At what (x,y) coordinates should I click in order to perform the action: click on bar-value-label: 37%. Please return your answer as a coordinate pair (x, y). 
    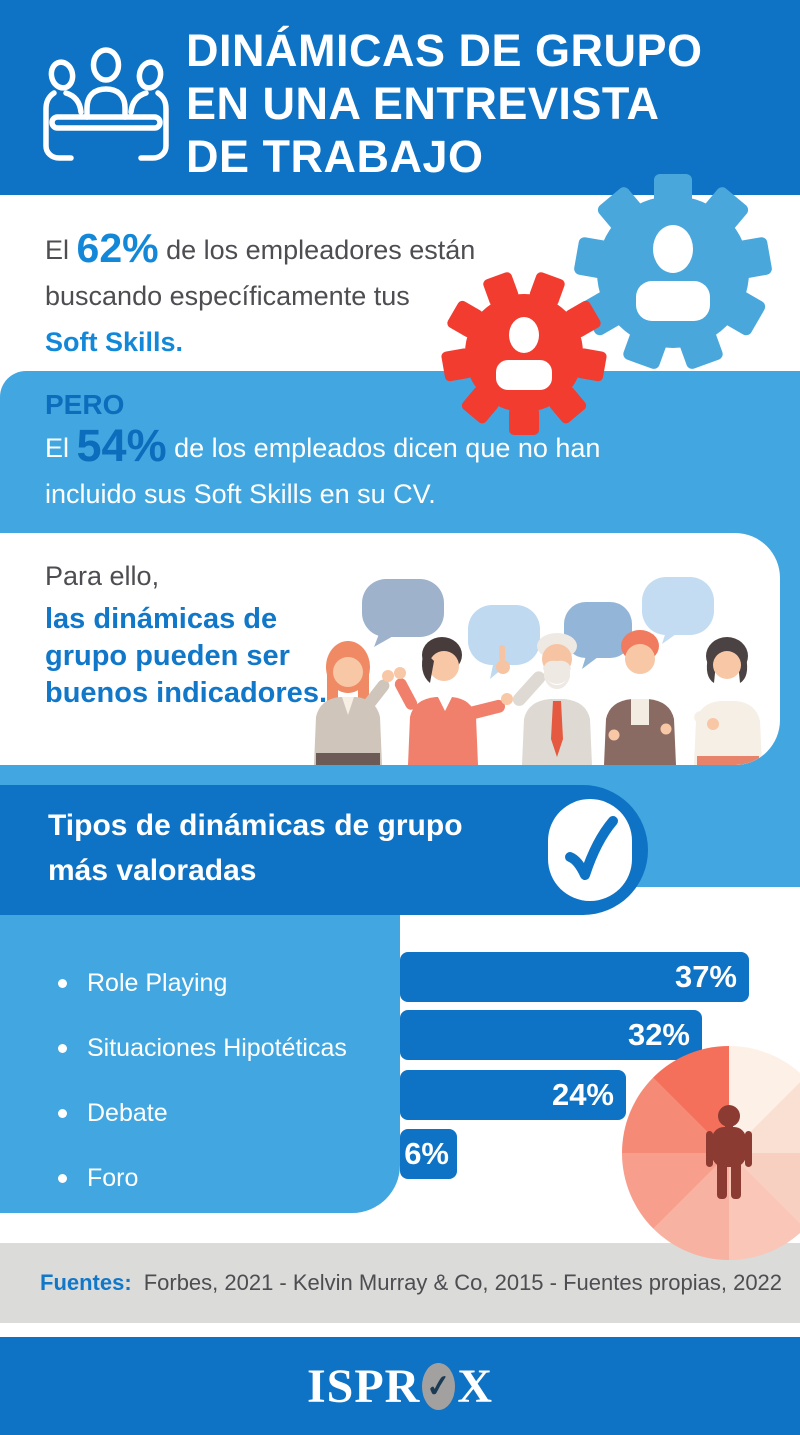
    Looking at the image, I should click on (705, 976).